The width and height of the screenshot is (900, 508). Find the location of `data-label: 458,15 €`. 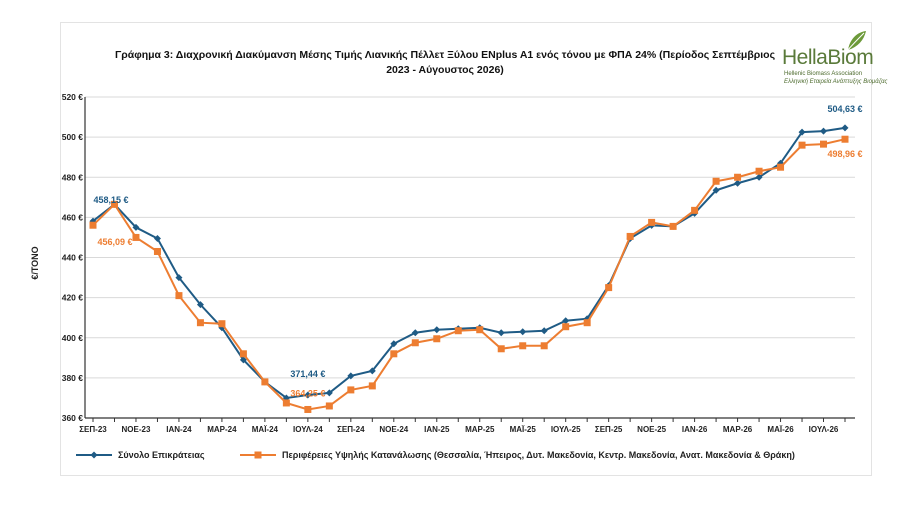

data-label: 458,15 € is located at coordinates (110, 200).